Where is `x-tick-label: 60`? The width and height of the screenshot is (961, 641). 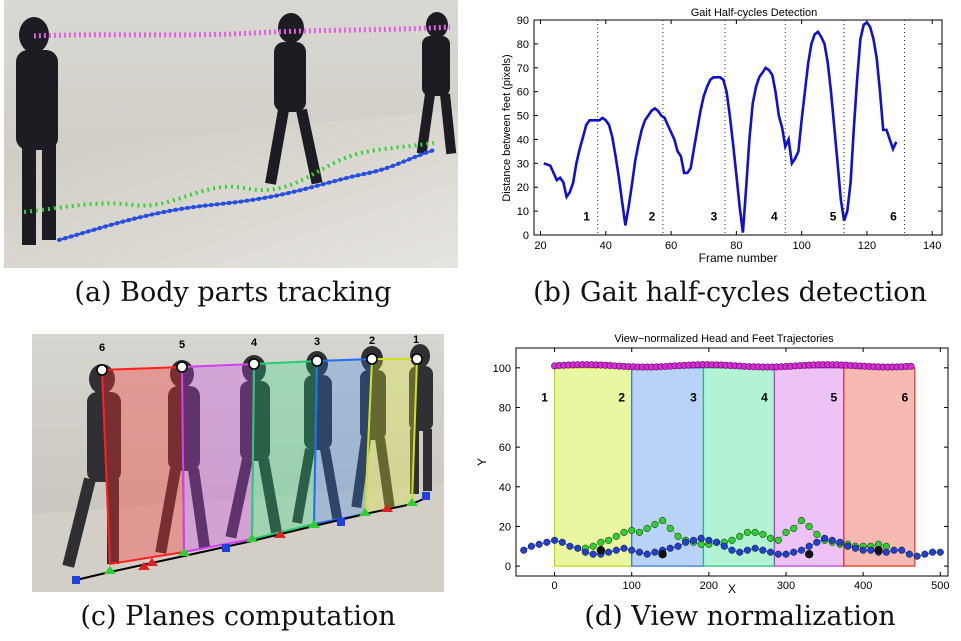
x-tick-label: 60 is located at coordinates (671, 246).